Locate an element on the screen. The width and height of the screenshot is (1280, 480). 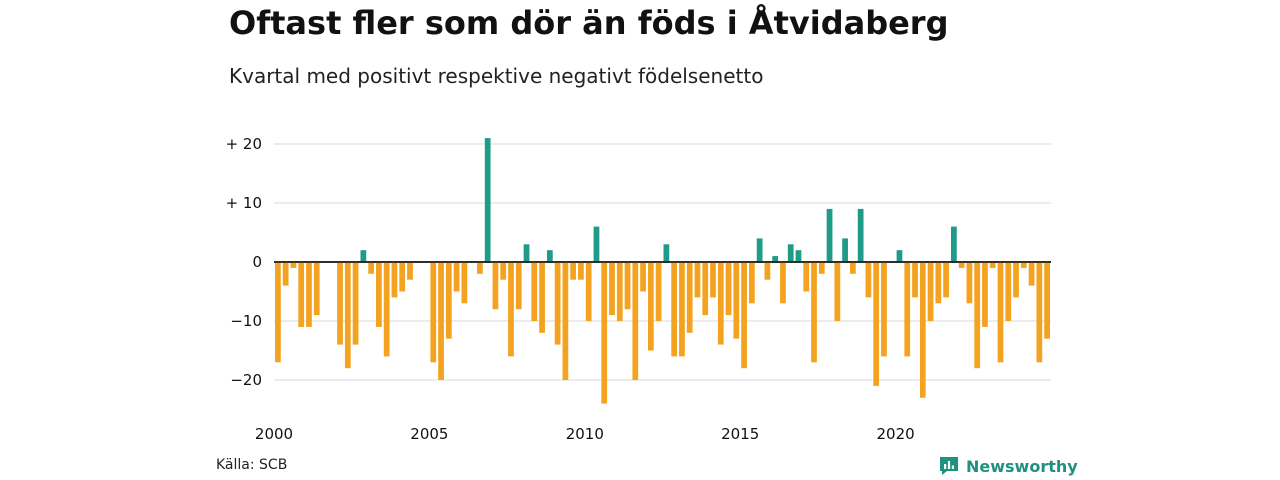
bar-2009-q2 is located at coordinates (565, 321).